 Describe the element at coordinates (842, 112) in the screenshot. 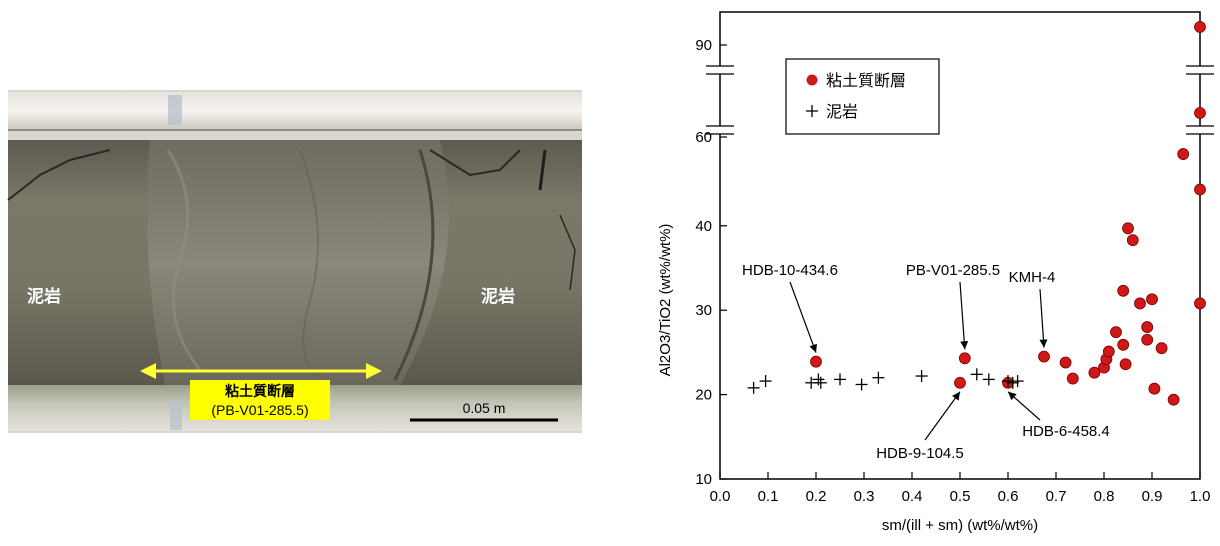

I see `legend-label-mudstone: 泥岩` at that location.